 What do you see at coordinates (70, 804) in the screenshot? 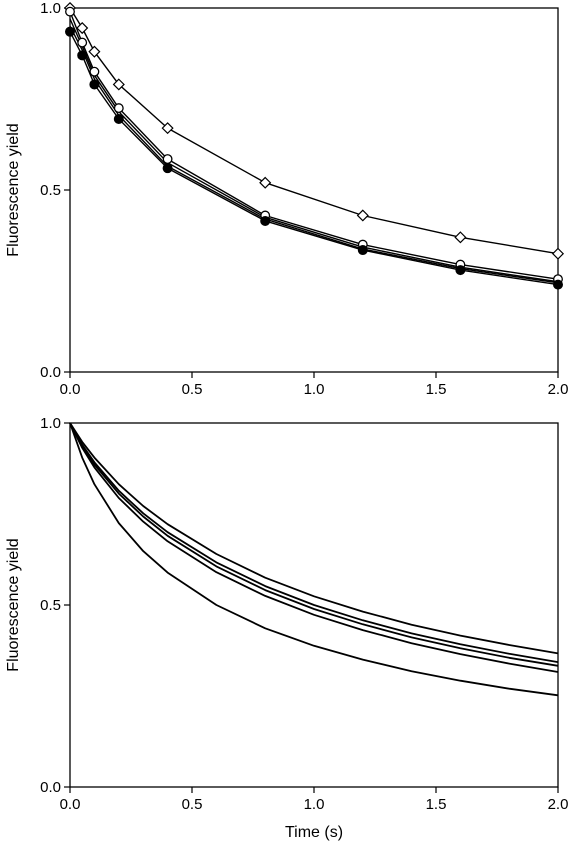
I see `bottom-x-tick-label: 0.0` at bounding box center [70, 804].